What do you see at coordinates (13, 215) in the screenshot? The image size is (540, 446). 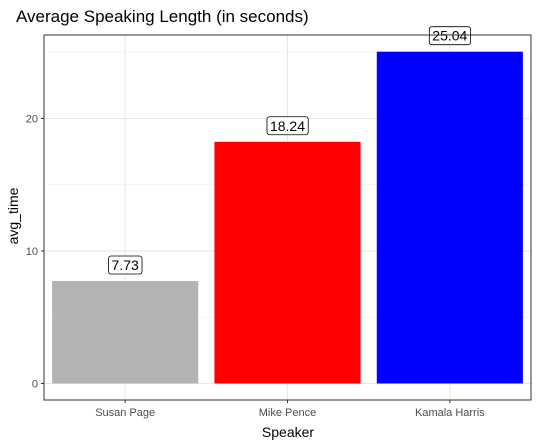 I see `y-axis-title: avg_time` at bounding box center [13, 215].